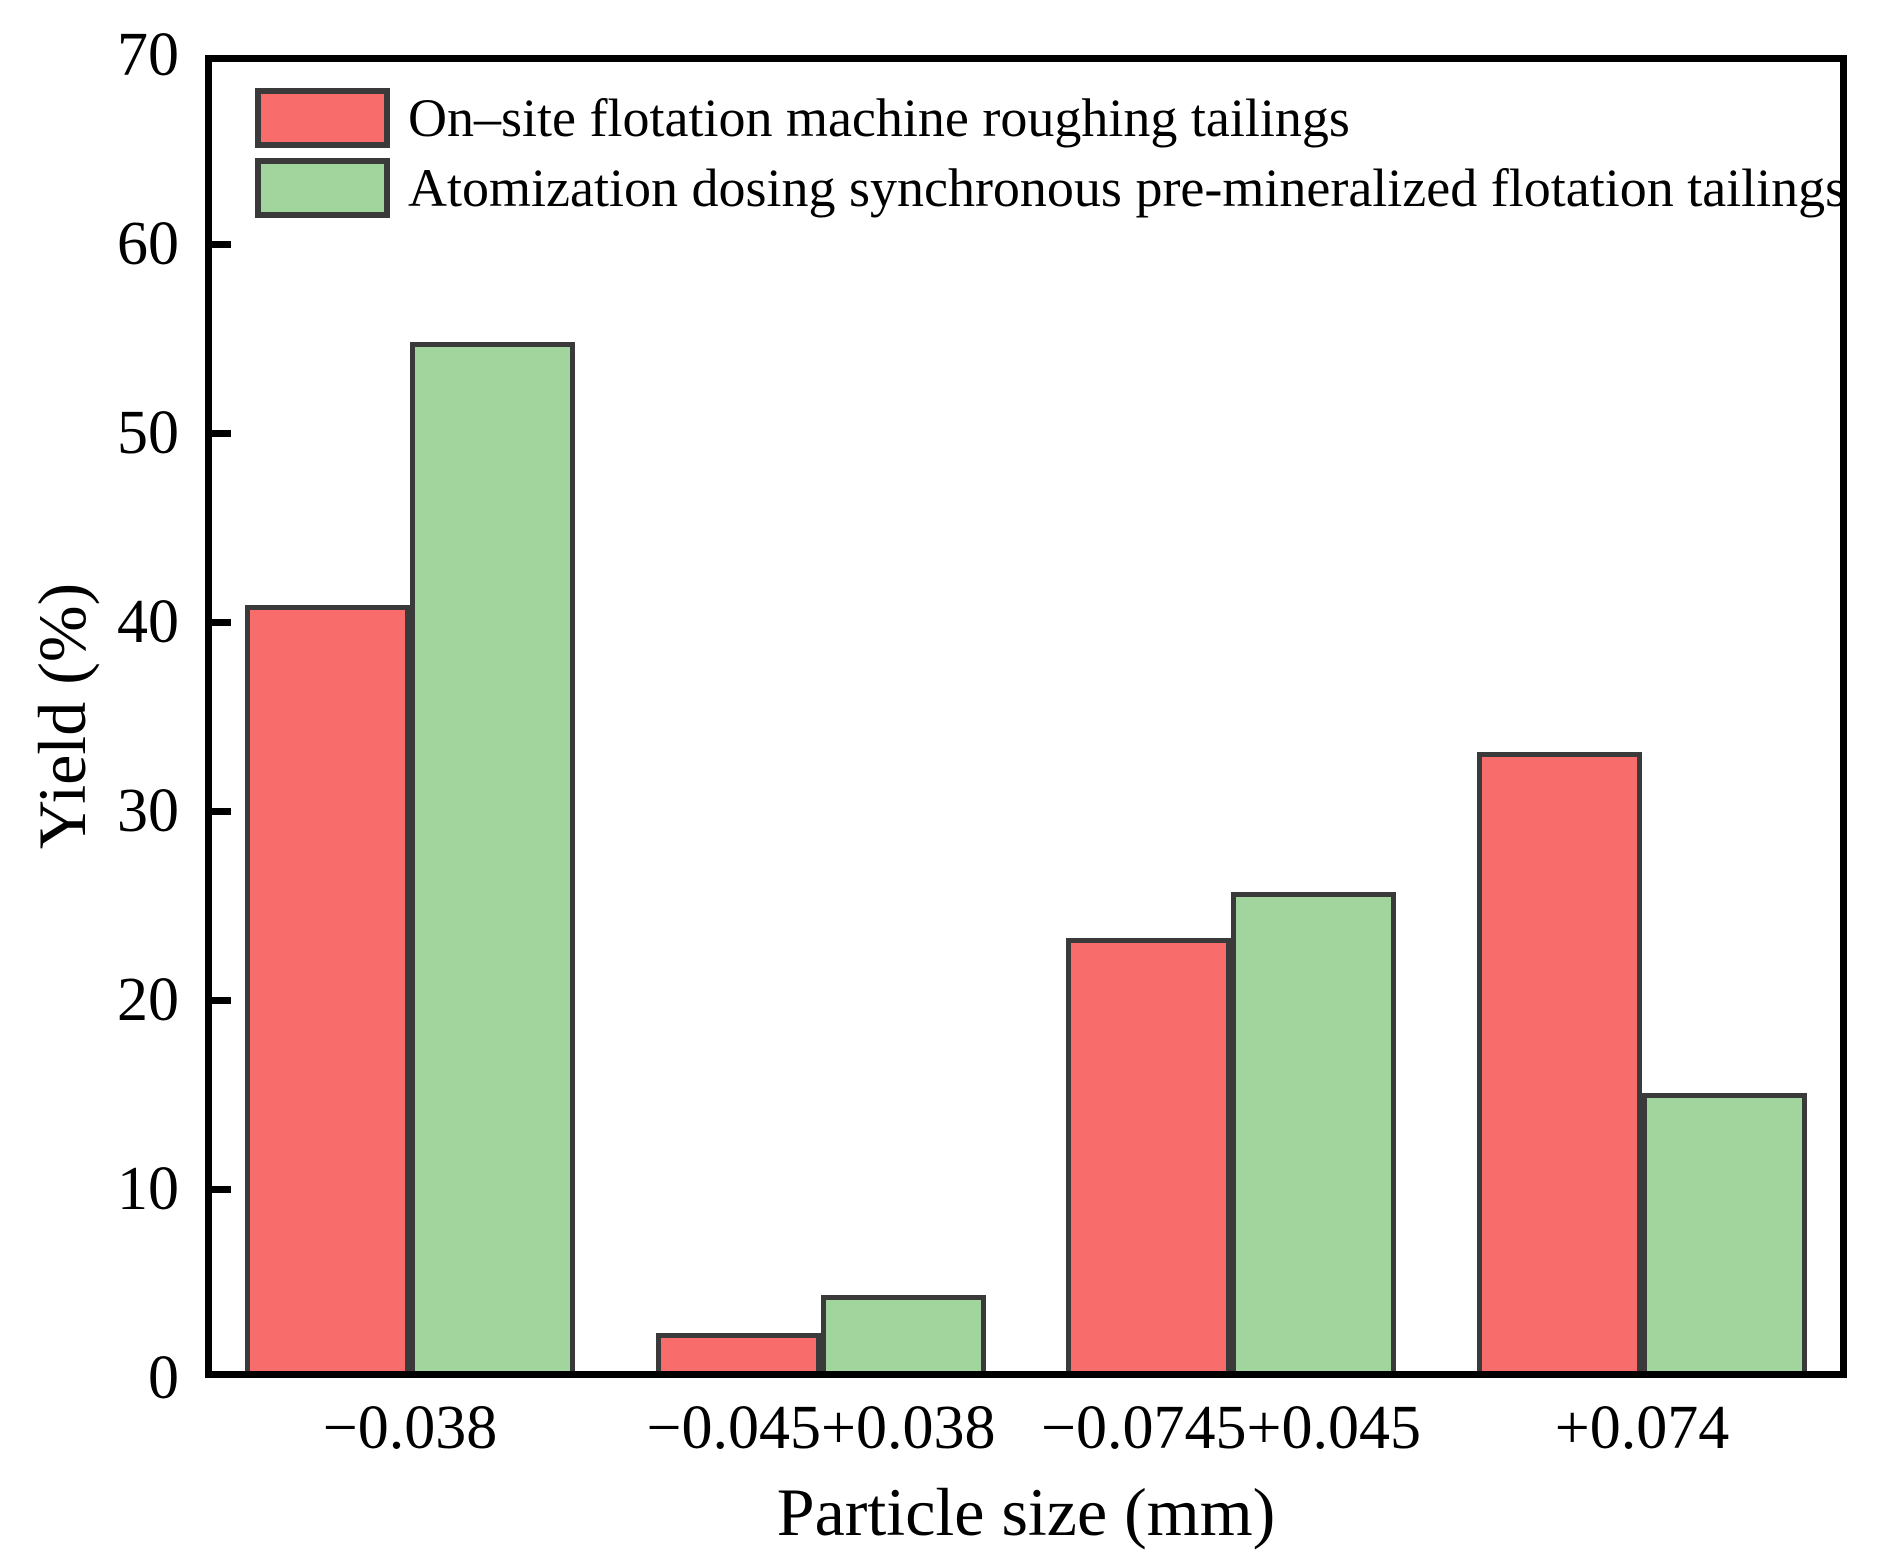 The height and width of the screenshot is (1560, 1884). Describe the element at coordinates (322, 188) in the screenshot. I see `legend-swatch-green` at that location.